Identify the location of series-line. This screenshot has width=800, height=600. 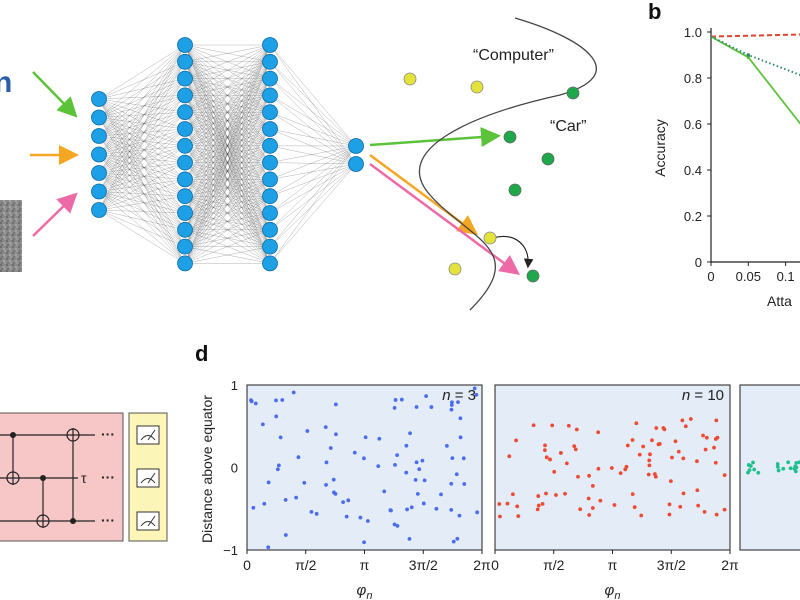
(755, 35).